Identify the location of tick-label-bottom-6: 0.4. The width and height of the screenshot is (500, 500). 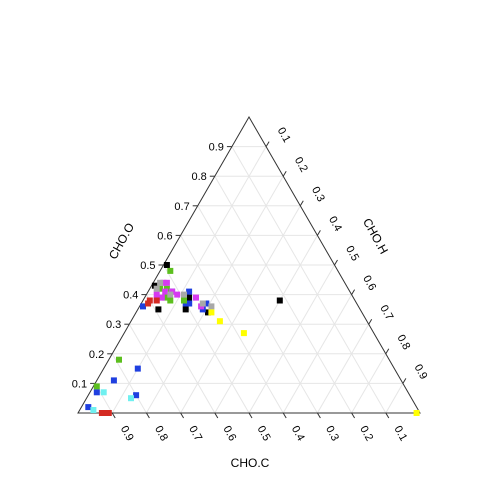
(298, 433).